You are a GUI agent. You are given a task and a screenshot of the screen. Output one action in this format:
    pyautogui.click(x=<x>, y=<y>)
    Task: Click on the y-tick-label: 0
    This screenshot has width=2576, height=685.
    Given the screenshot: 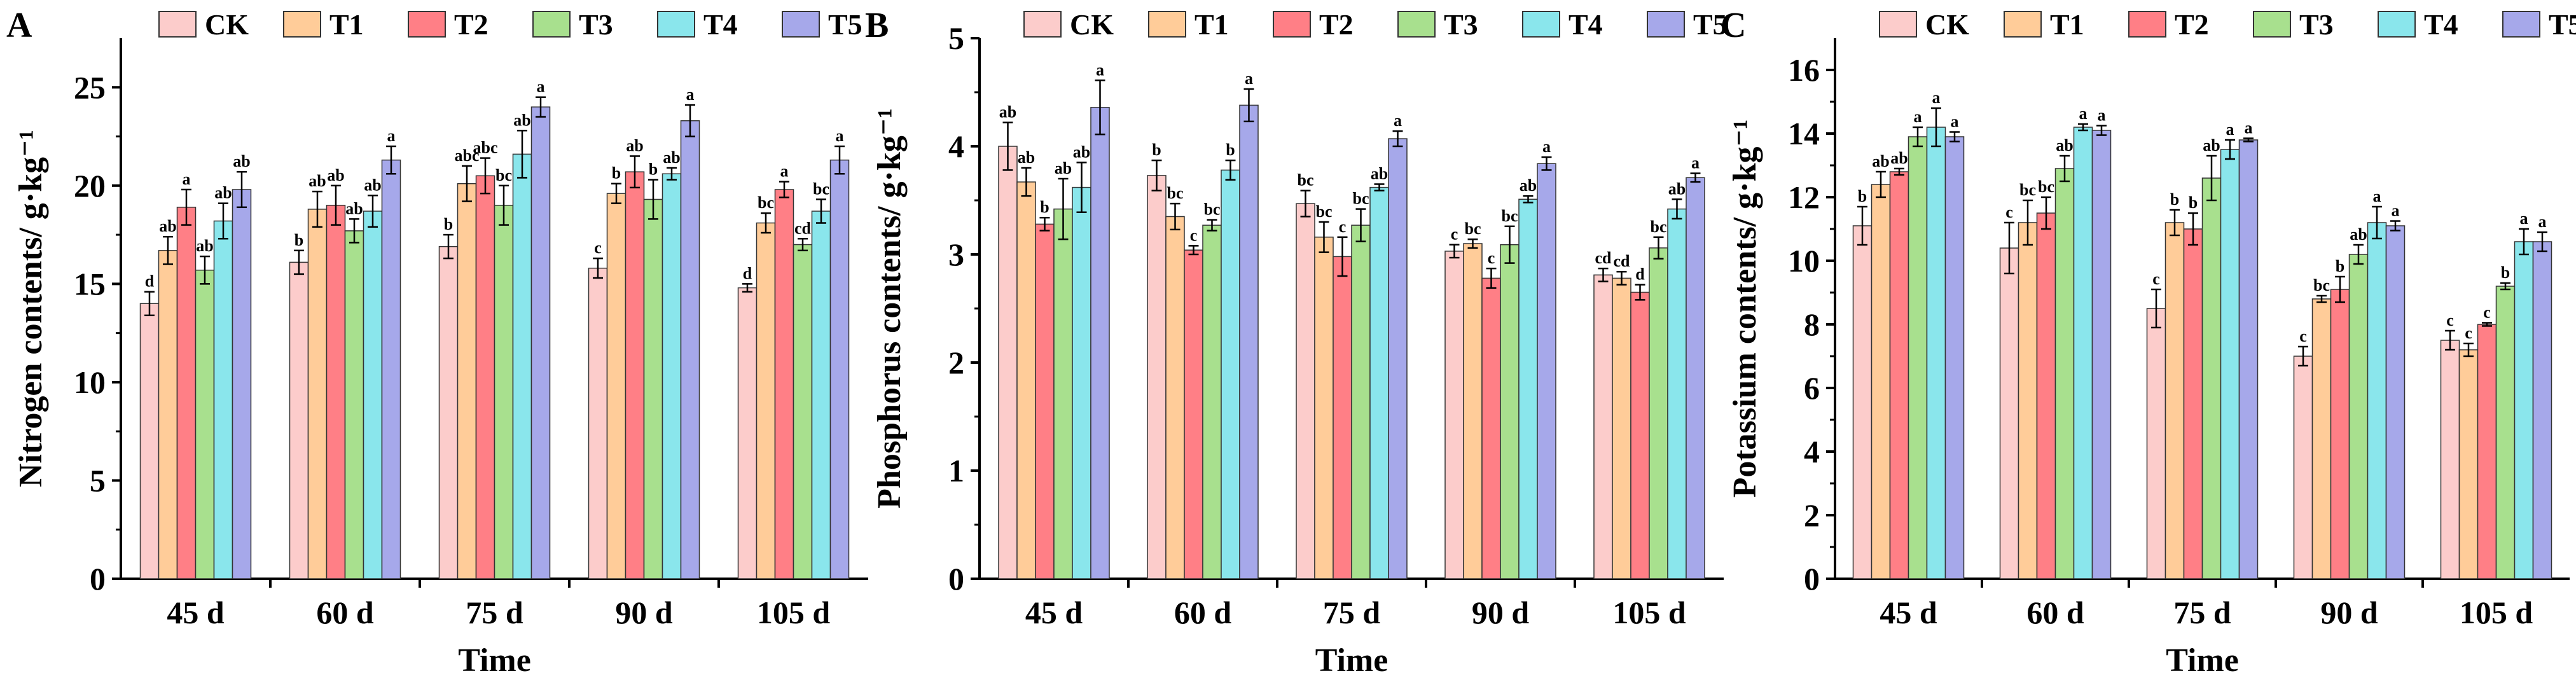 What is the action you would take?
    pyautogui.click(x=1812, y=579)
    